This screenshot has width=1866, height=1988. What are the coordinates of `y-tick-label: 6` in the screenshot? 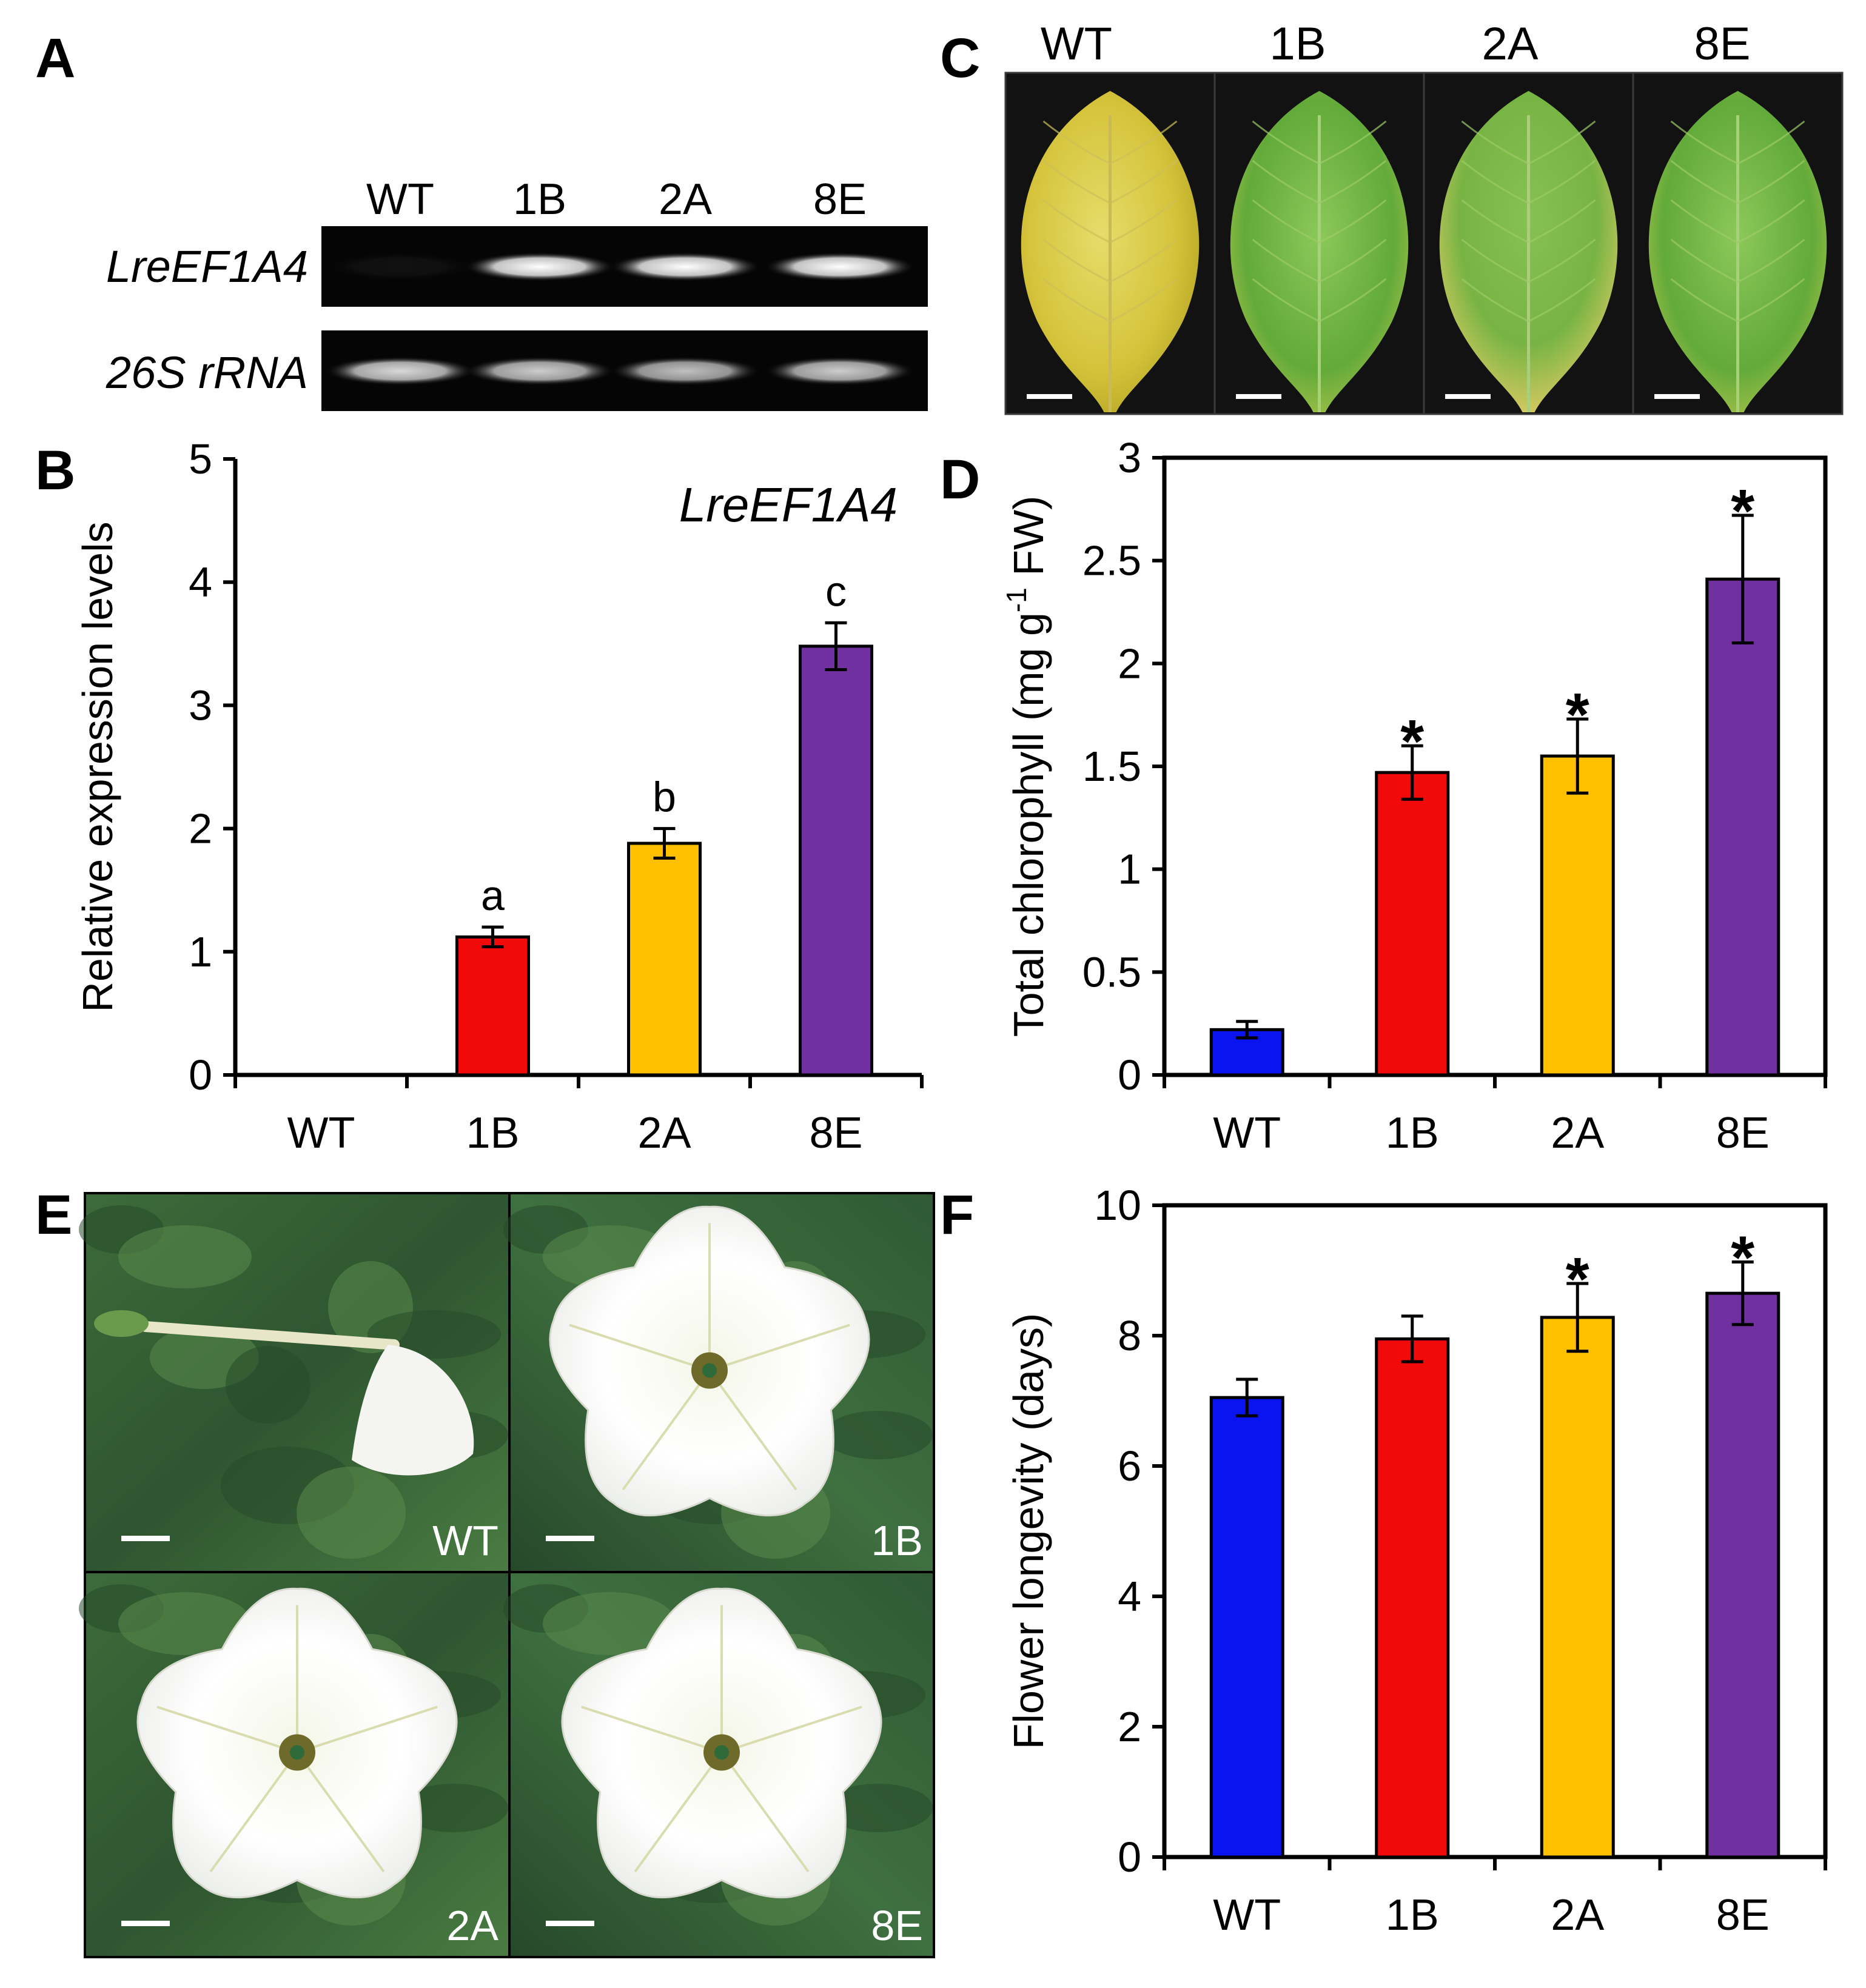 It's located at (1129, 1466).